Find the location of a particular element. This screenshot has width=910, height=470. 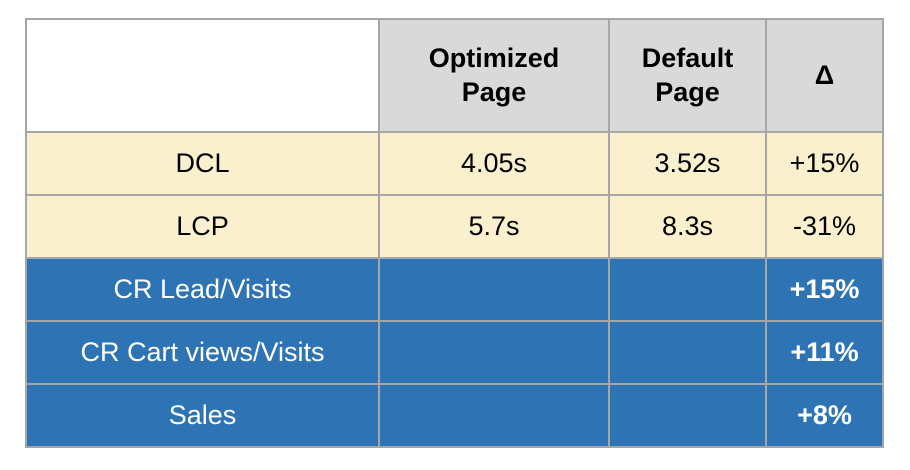

delta-value: +11% is located at coordinates (824, 352).